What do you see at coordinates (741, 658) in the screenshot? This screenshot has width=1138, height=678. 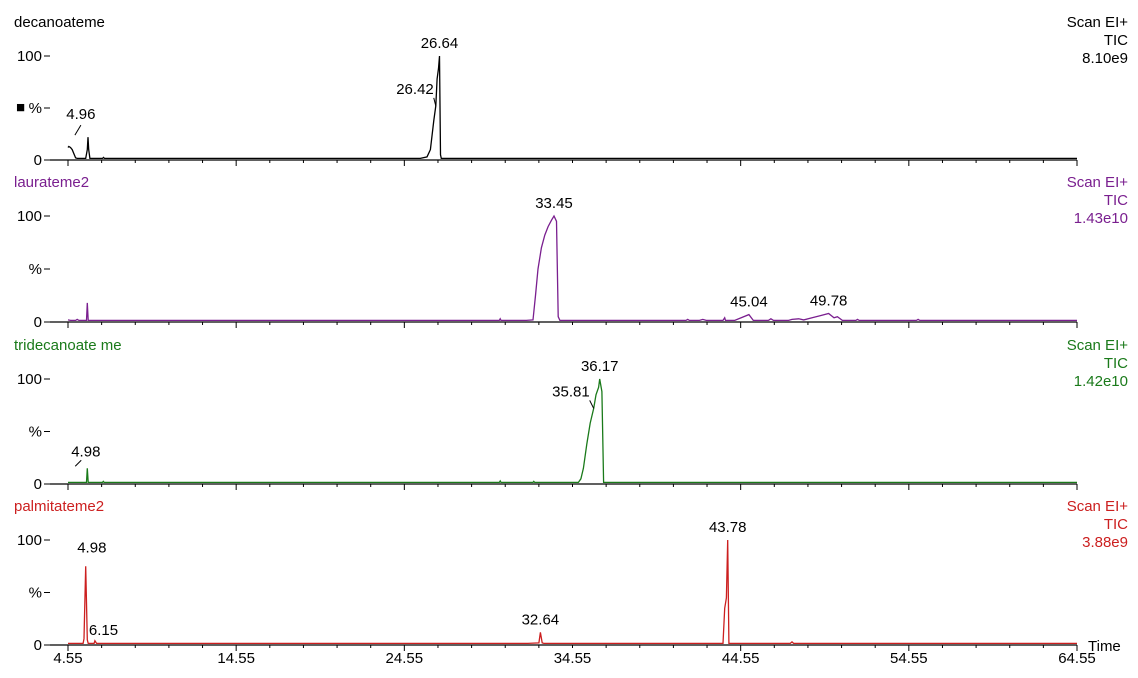 I see `x-tick-label: 44.55` at bounding box center [741, 658].